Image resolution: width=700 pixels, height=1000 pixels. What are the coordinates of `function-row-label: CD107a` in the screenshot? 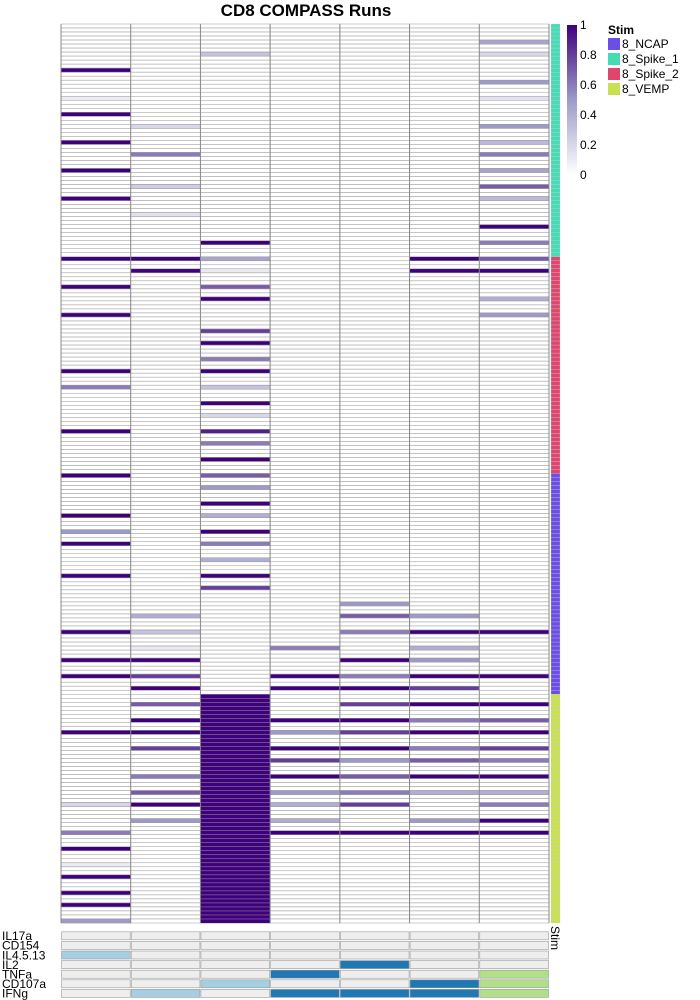 It's located at (24, 984).